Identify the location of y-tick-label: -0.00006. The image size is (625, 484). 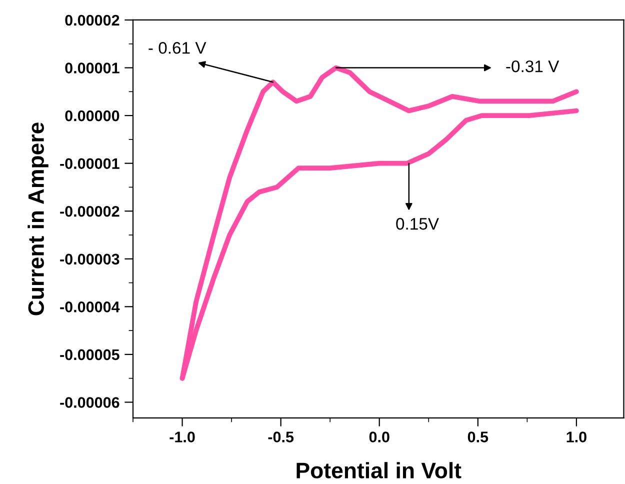
(90, 402).